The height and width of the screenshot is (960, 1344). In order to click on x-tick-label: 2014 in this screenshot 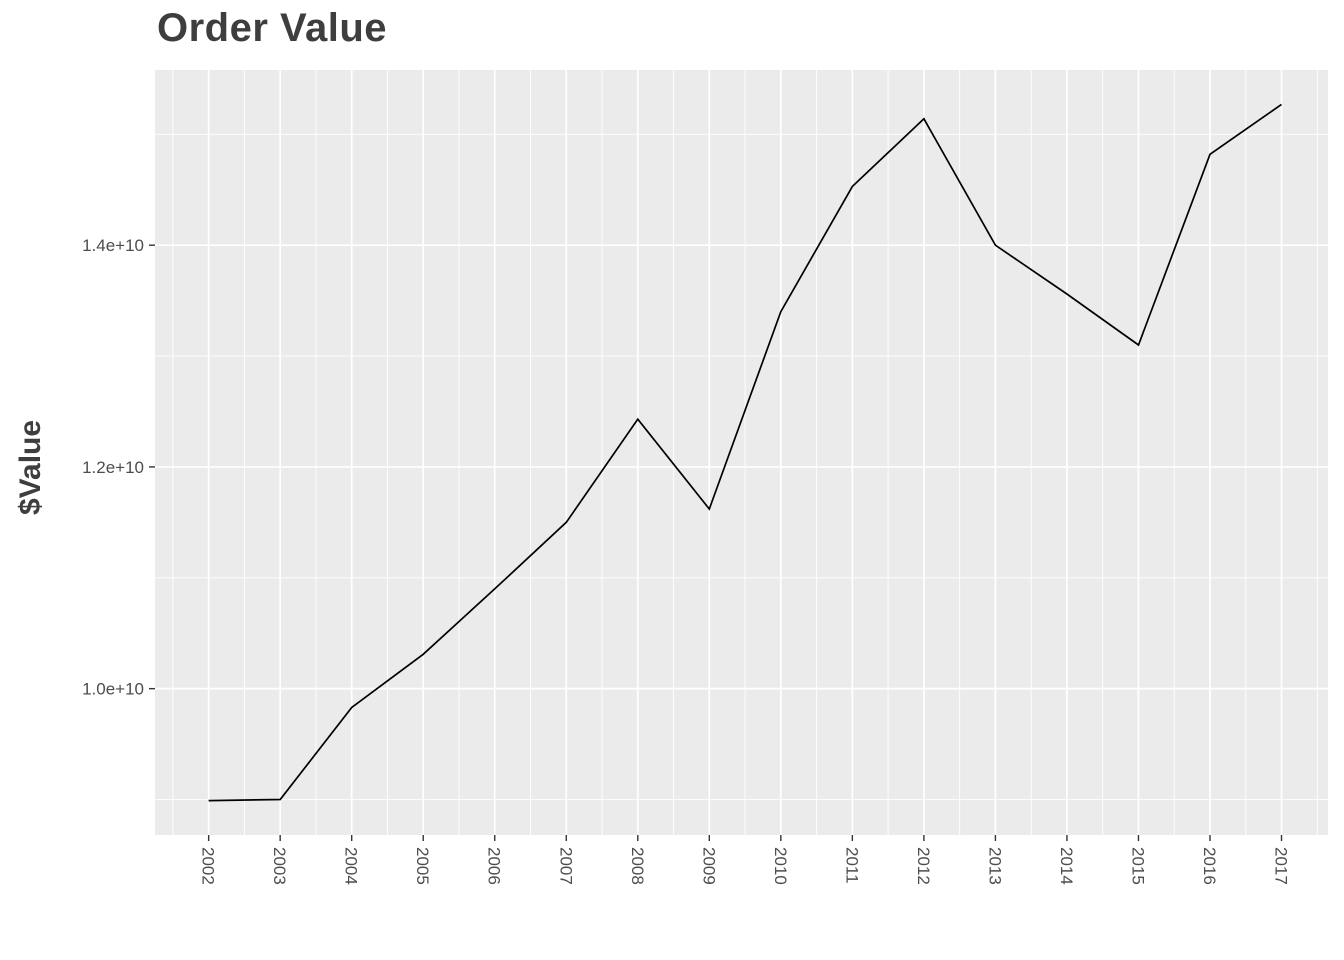, I will do `click(1066, 866)`.